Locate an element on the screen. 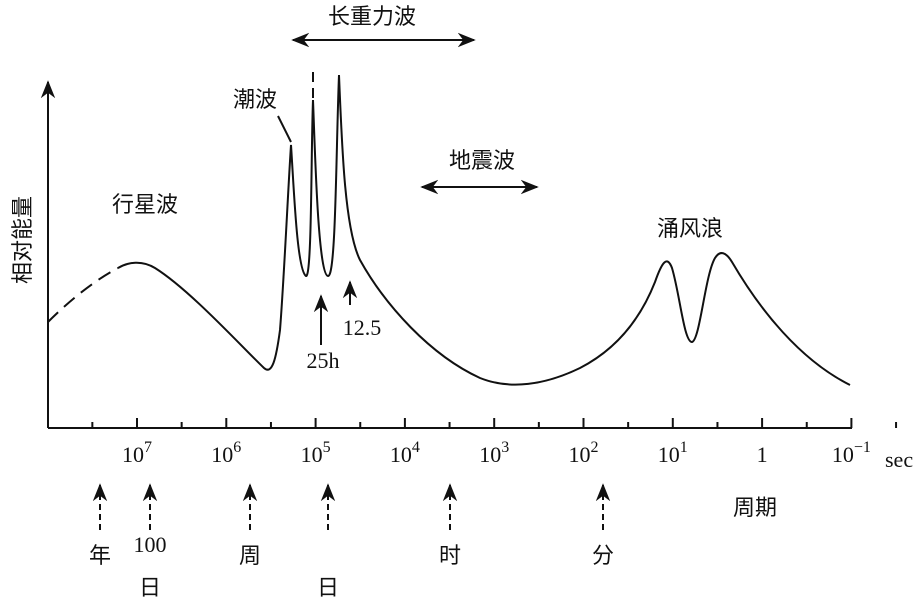 The image size is (924, 601). tick-exponent: 5 is located at coordinates (327, 447).